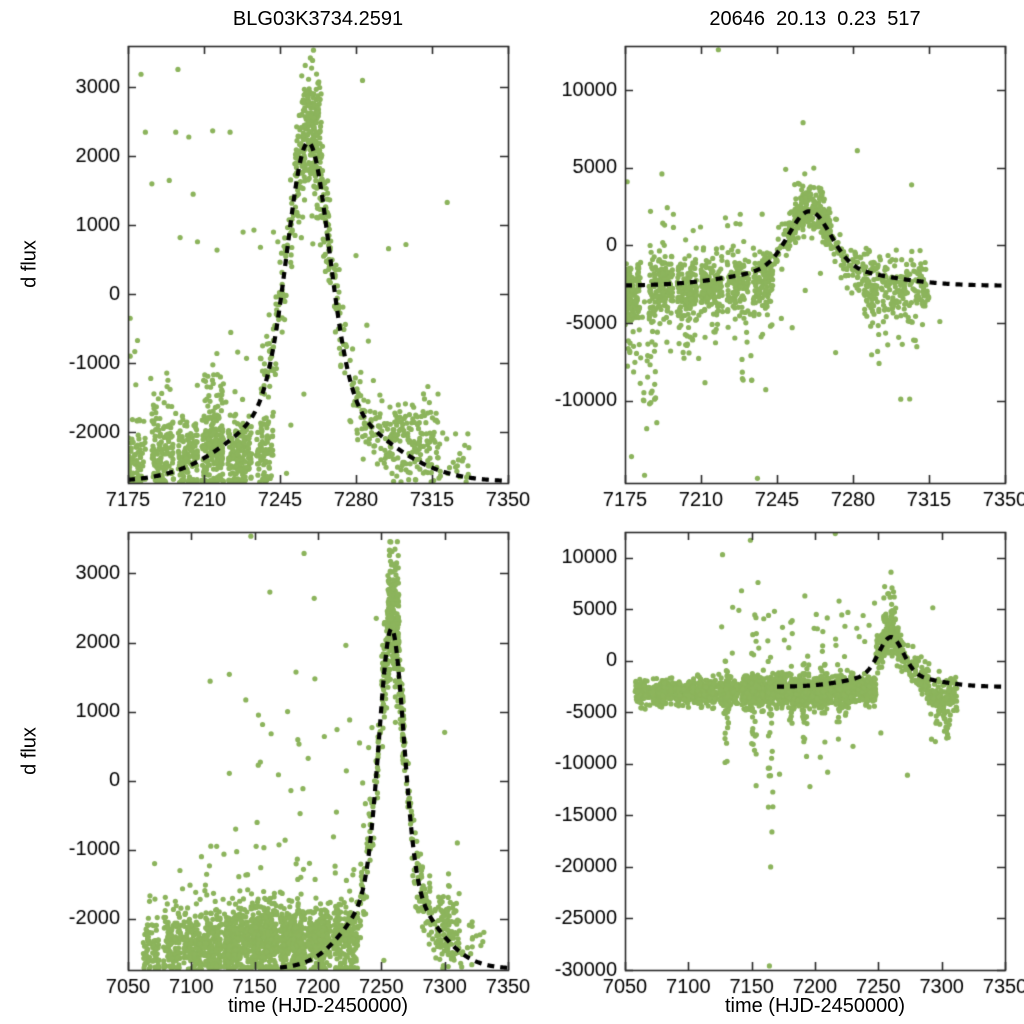  What do you see at coordinates (318, 19) in the screenshot?
I see `panel-title-left: BLG03K3734.2591` at bounding box center [318, 19].